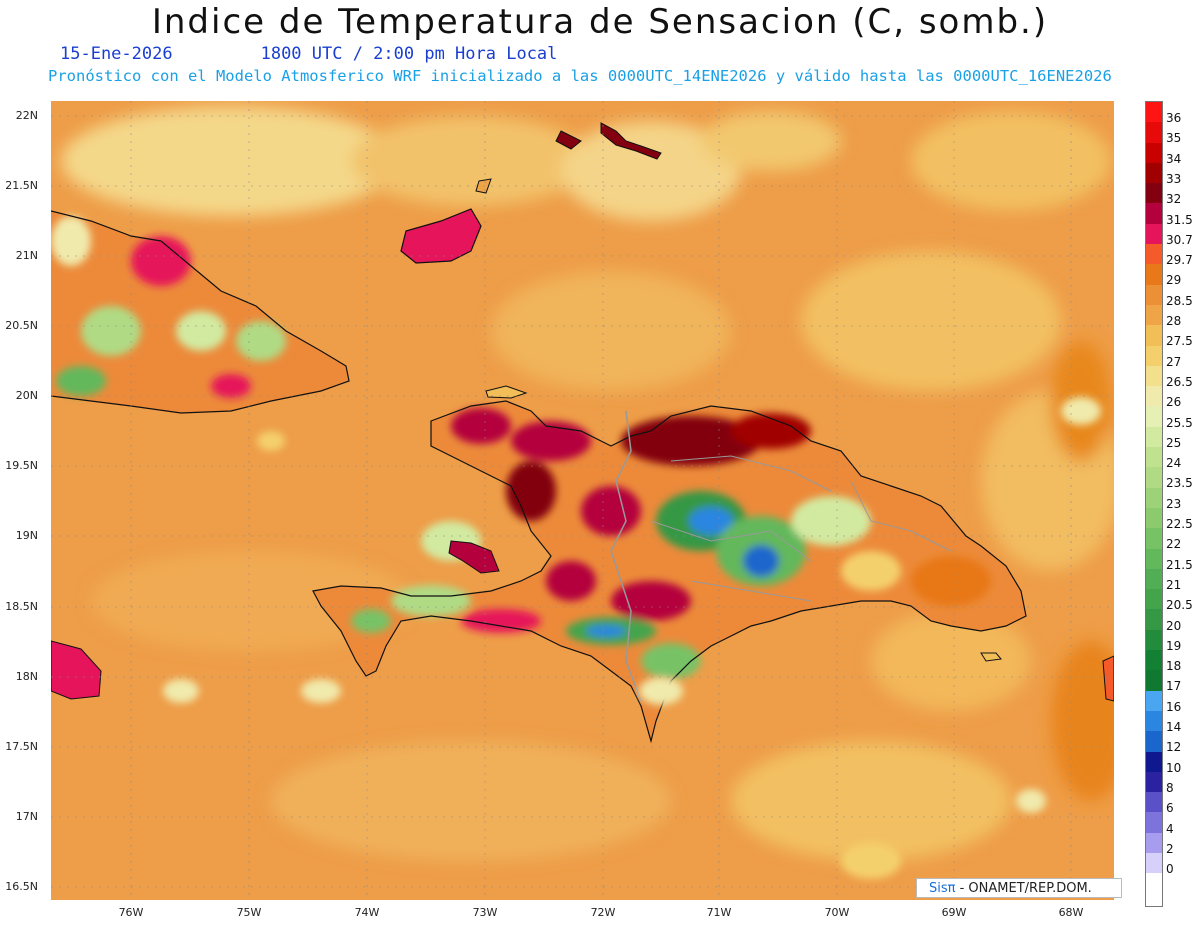  What do you see at coordinates (409, 54) in the screenshot?
I see `forecast-time: 1800 UTC / 2:00 pm Hora Local` at bounding box center [409, 54].